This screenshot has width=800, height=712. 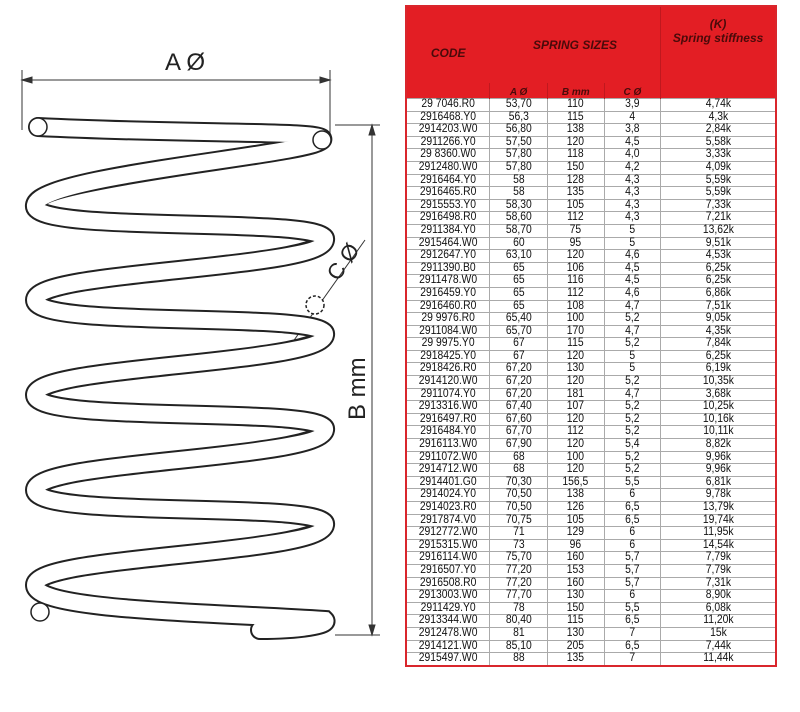 What do you see at coordinates (448, 445) in the screenshot?
I see `cell-code: 2916113.W0` at bounding box center [448, 445].